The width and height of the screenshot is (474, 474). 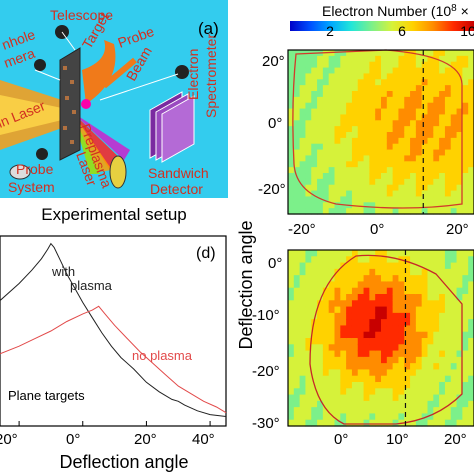 What do you see at coordinates (266, 315) in the screenshot?
I see `heatmap-bottom-ytick-m10: -10°` at bounding box center [266, 315].